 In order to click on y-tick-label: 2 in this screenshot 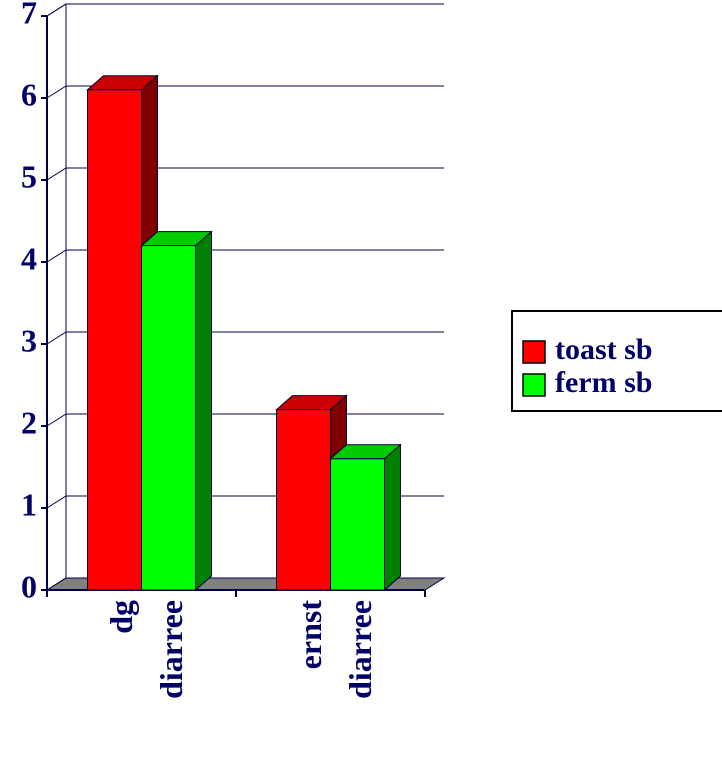, I will do `click(29, 422)`.